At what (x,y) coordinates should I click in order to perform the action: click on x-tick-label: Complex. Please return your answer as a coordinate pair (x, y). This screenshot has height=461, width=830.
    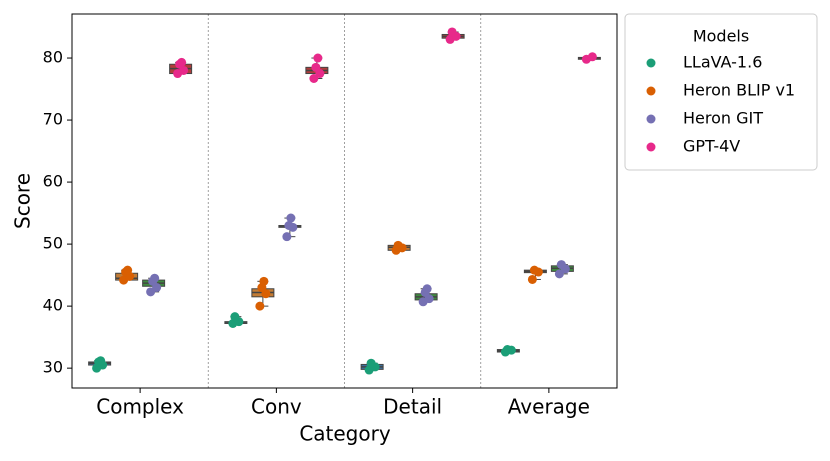
    Looking at the image, I should click on (140, 407).